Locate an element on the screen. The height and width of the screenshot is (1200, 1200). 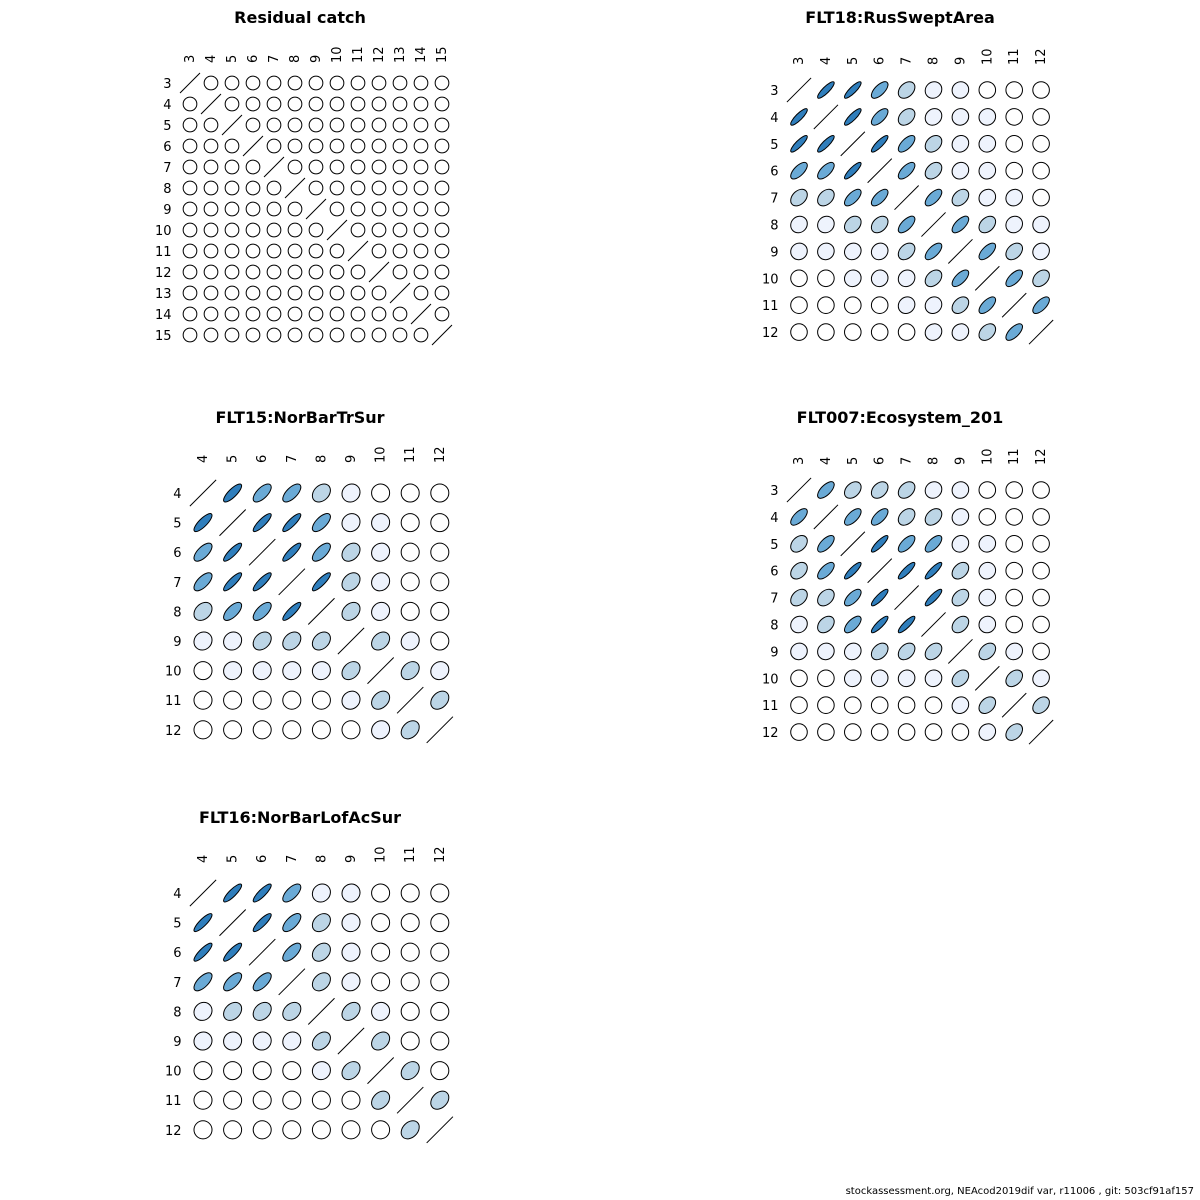
row-tick-label: 3 is located at coordinates (774, 91).